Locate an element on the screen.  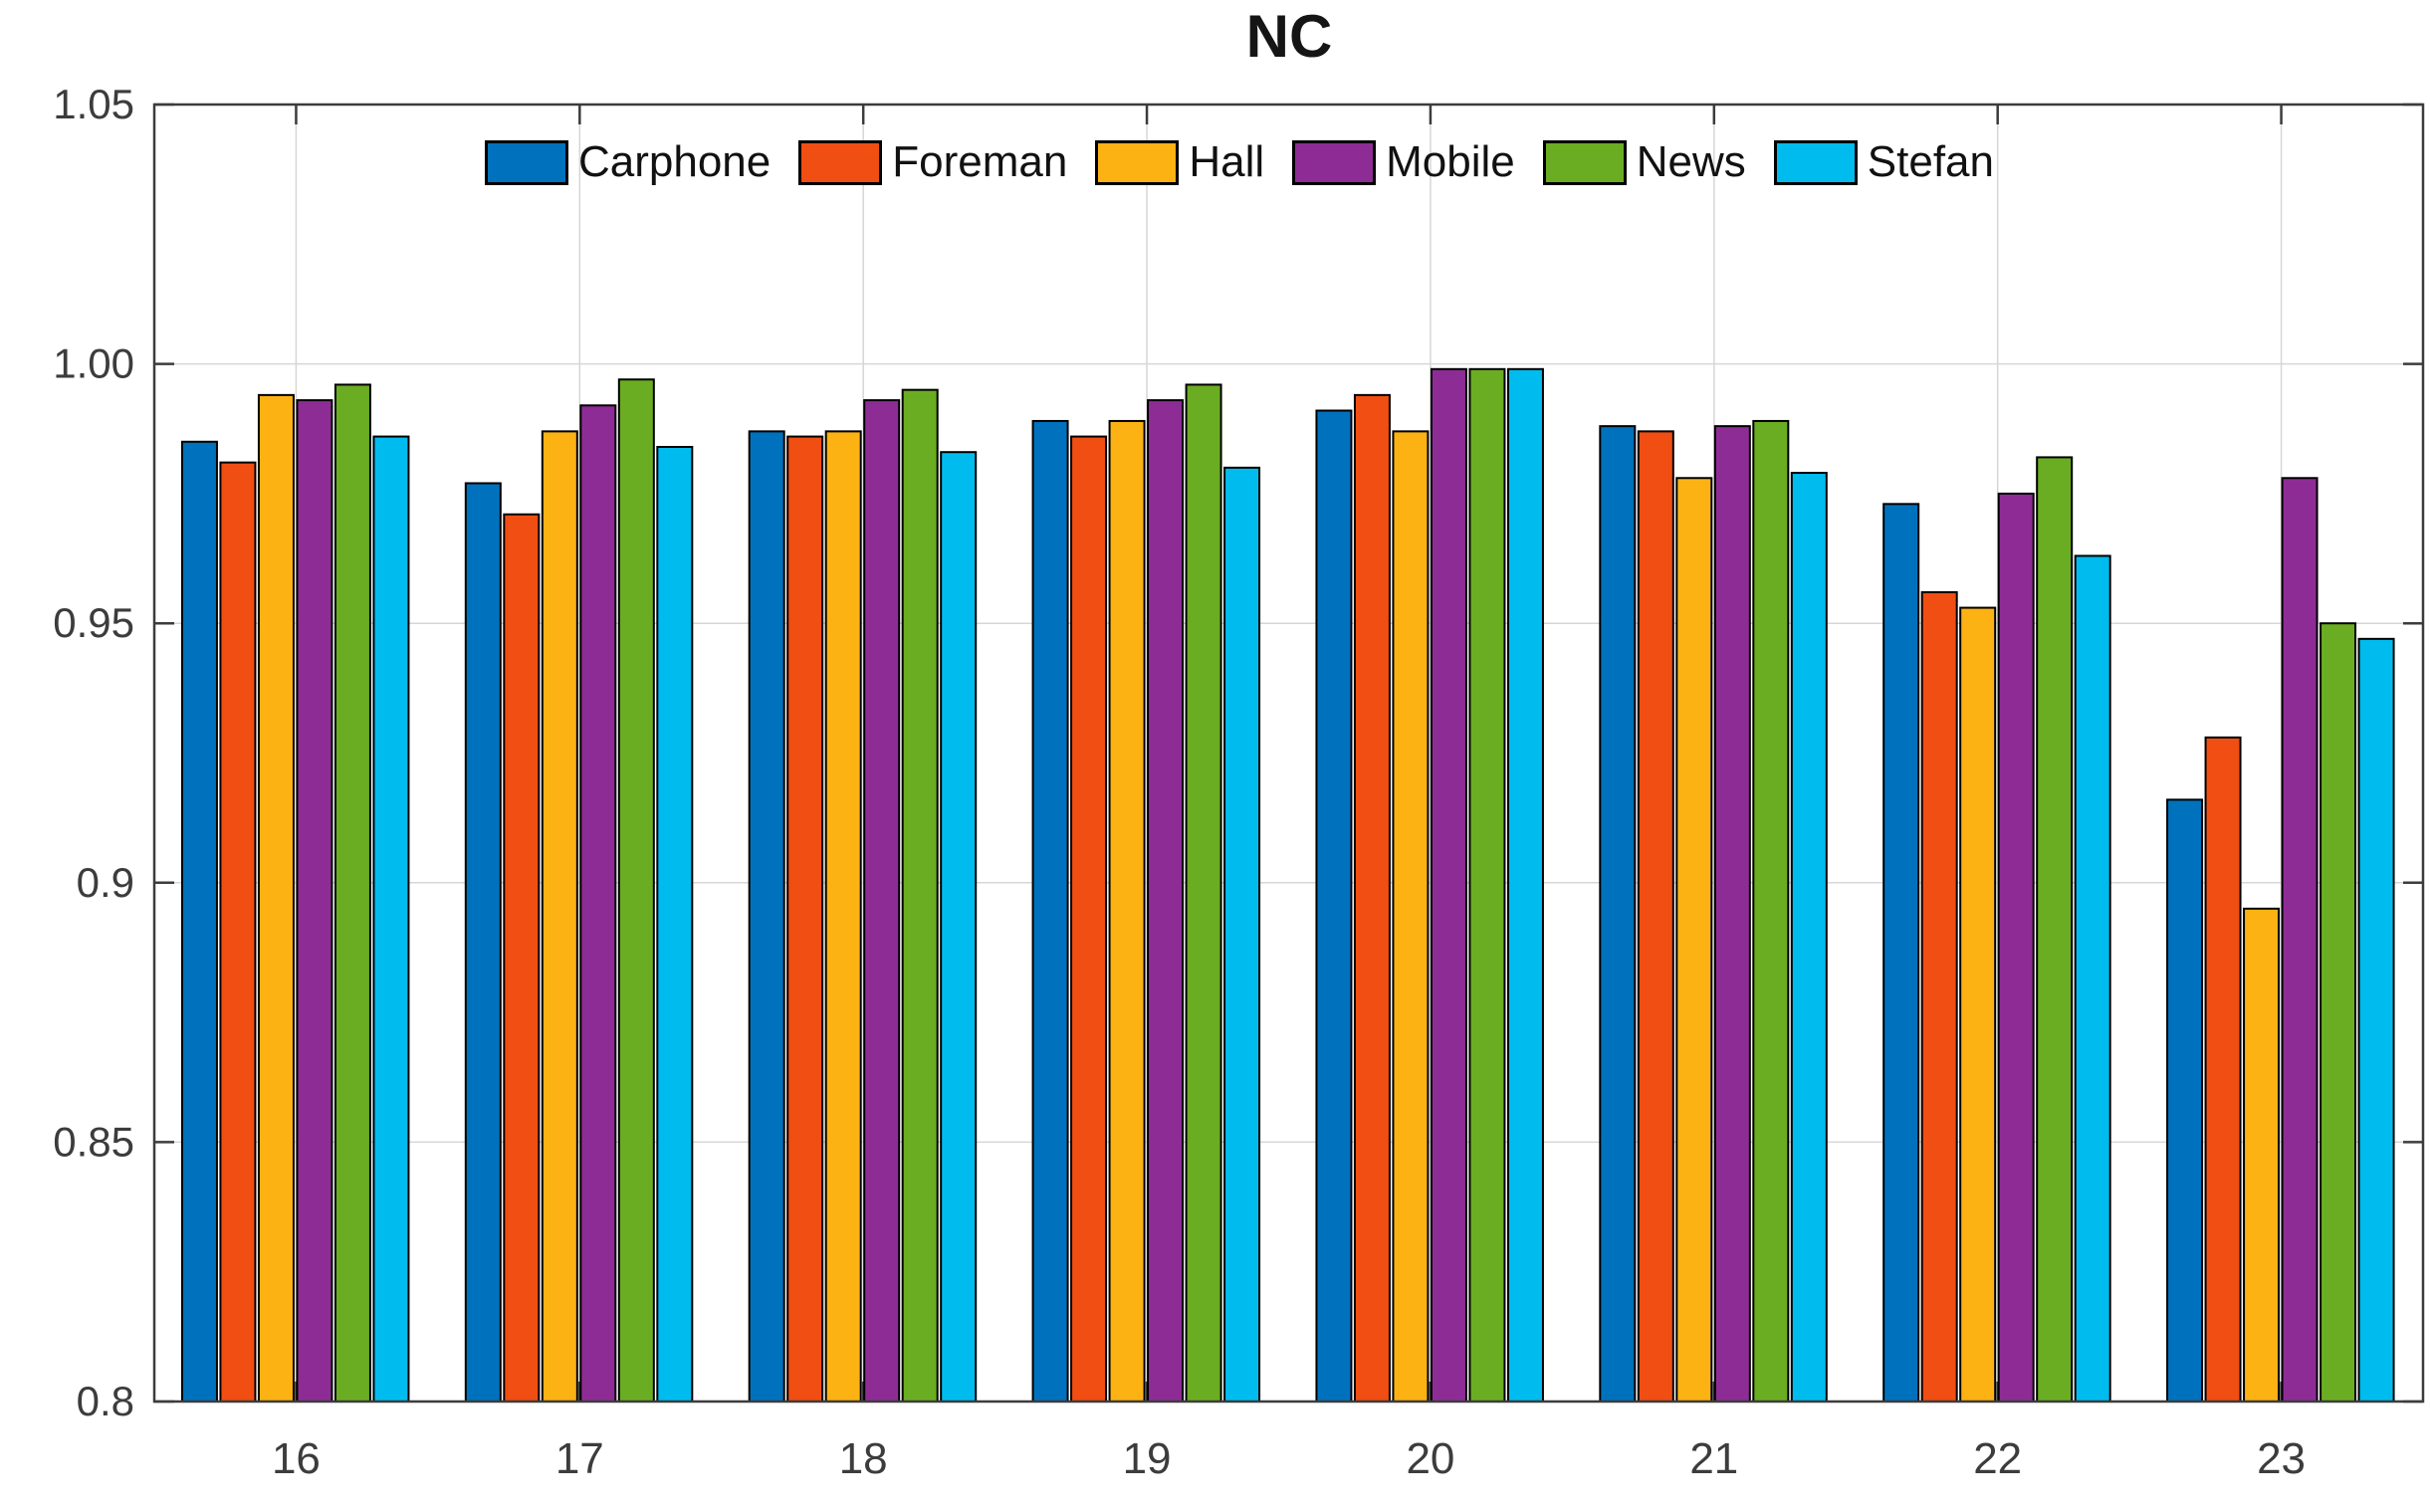
legend-label: Foreman is located at coordinates (980, 161).